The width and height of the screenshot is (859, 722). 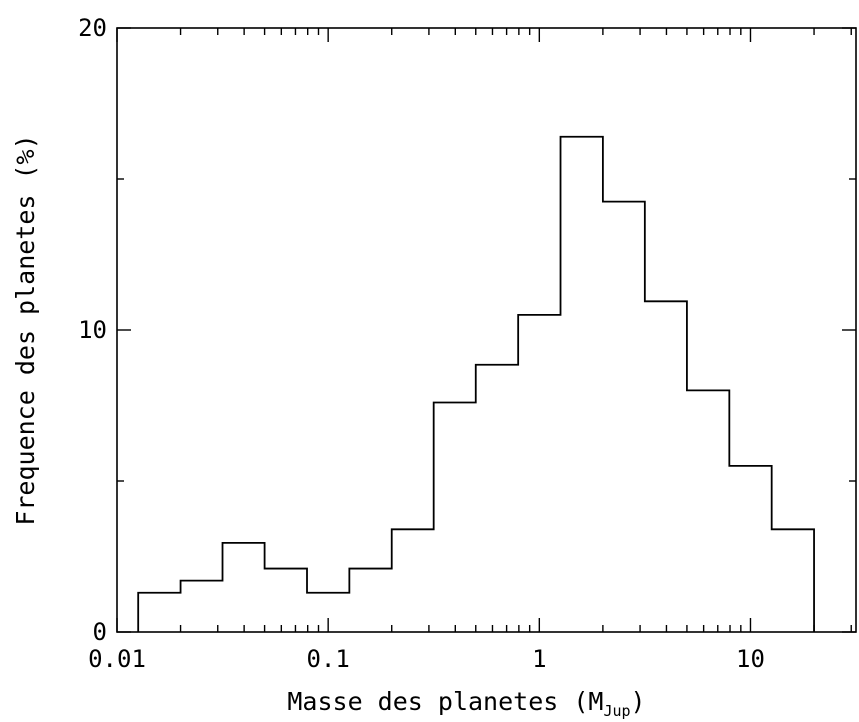 What do you see at coordinates (616, 711) in the screenshot?
I see `x-axis-label-sub: Jup` at bounding box center [616, 711].